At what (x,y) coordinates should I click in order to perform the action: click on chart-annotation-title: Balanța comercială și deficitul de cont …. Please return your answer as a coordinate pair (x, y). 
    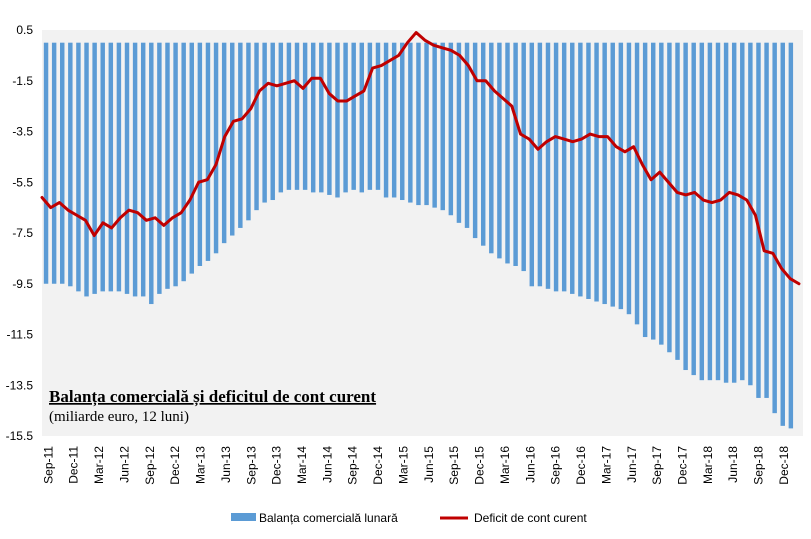
    Looking at the image, I should click on (212, 397).